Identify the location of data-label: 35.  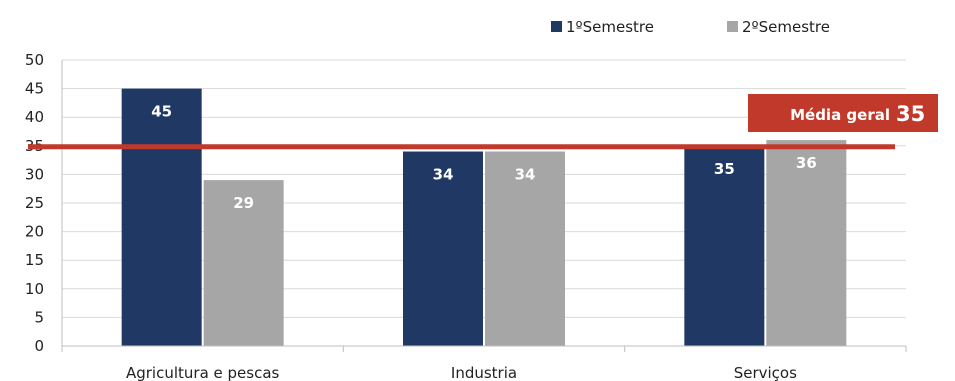
(724, 169).